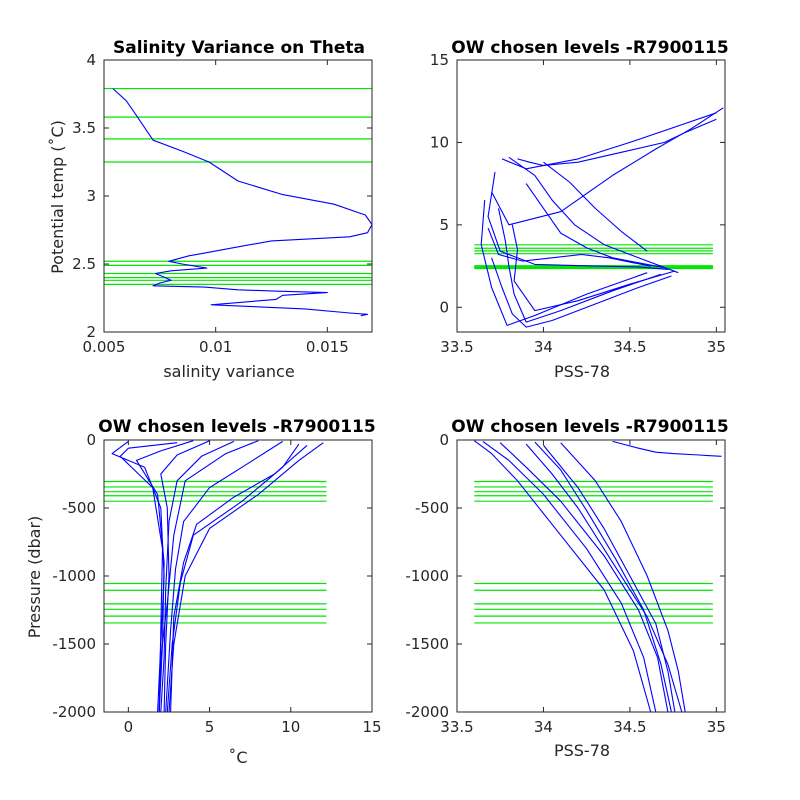 This screenshot has width=800, height=800. Describe the element at coordinates (582, 750) in the screenshot. I see `panel4-xlabel: PSS-78` at that location.